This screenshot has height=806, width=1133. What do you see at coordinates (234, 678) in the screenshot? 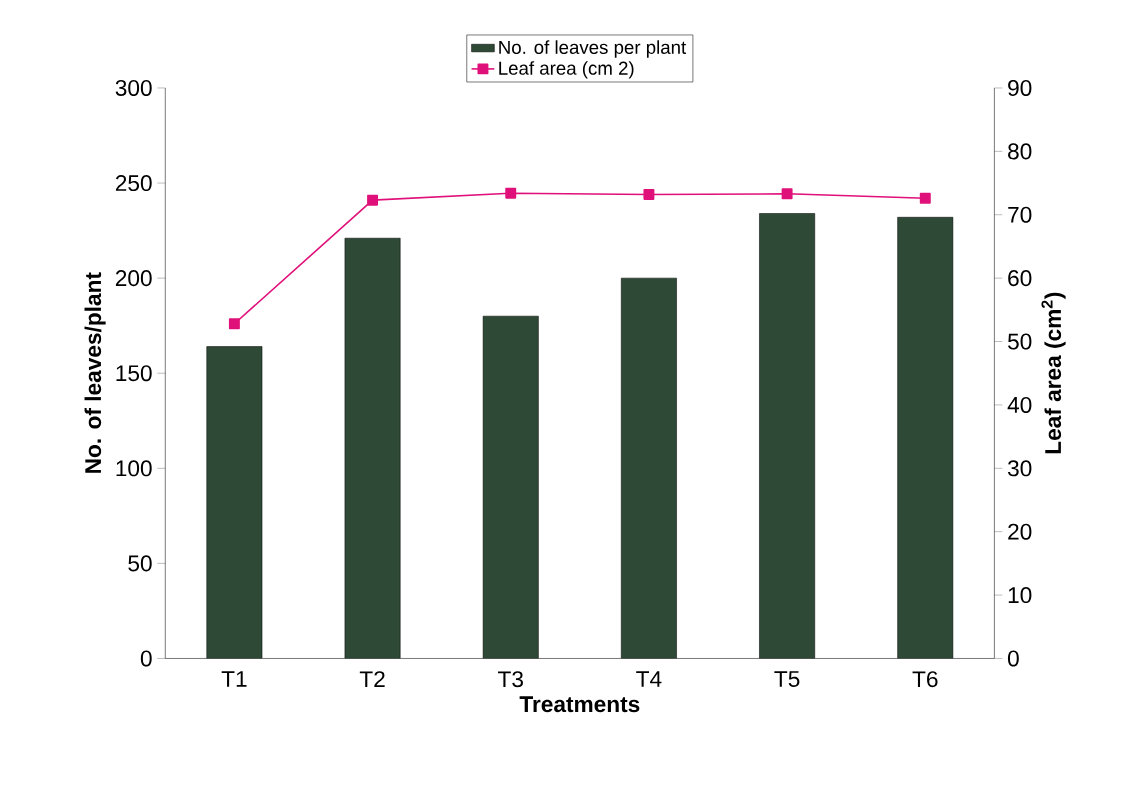
I see `x-tick-label: T1` at bounding box center [234, 678].